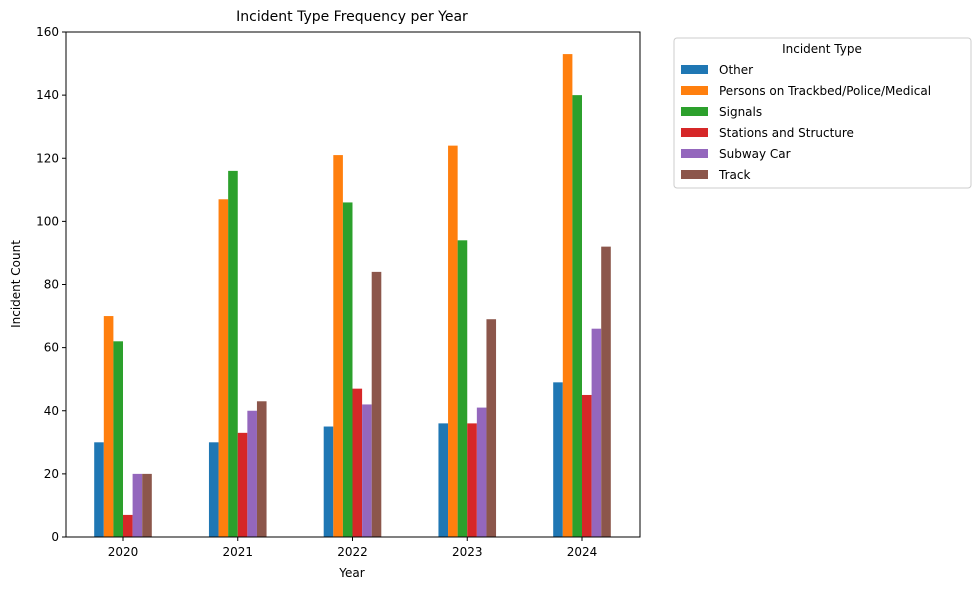 This screenshot has height=590, width=979. I want to click on bar-subway-car-2023, so click(481, 472).